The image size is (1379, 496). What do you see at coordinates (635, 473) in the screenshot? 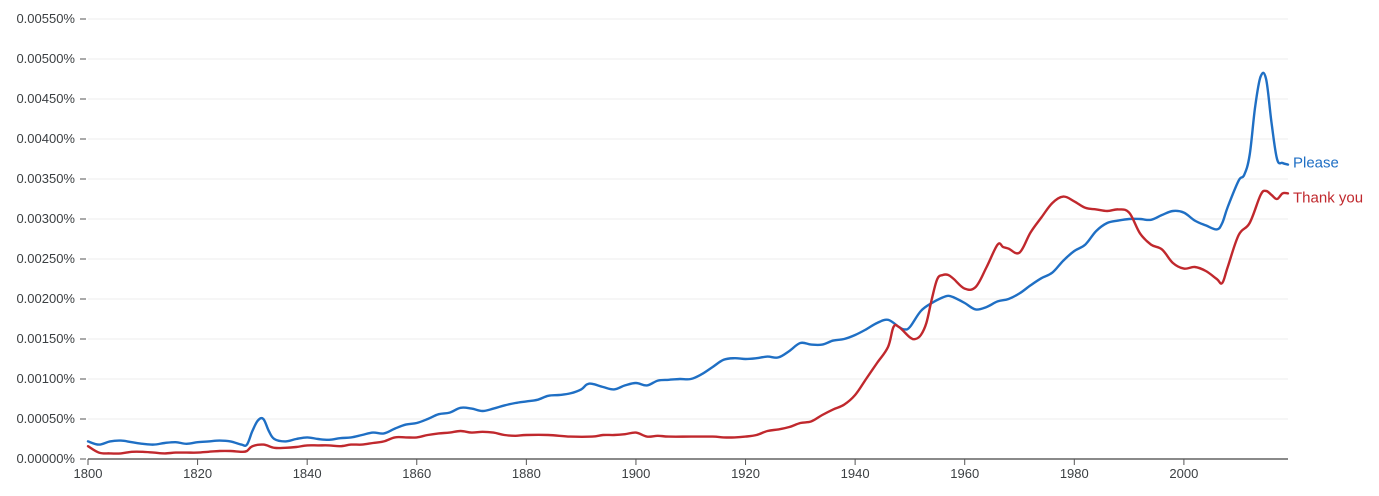
I see `x-tick-label: 1900` at bounding box center [635, 473].